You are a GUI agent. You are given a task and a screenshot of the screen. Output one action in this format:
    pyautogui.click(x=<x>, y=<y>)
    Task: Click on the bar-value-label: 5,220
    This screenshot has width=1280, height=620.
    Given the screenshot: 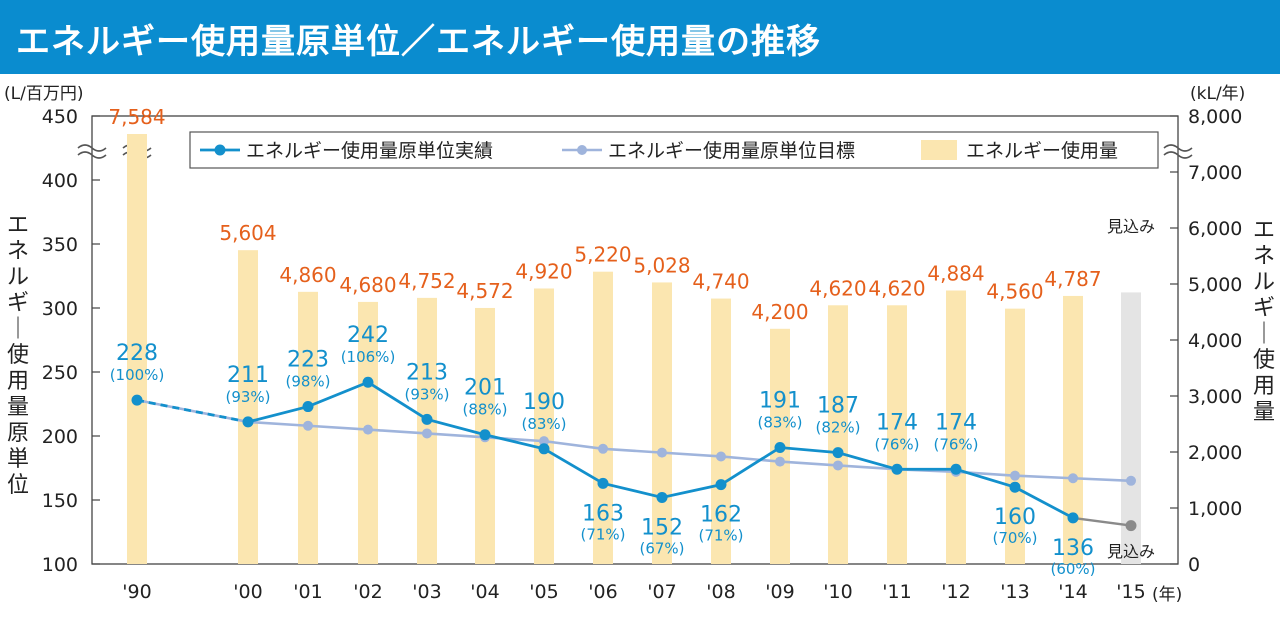 What is the action you would take?
    pyautogui.click(x=602, y=255)
    